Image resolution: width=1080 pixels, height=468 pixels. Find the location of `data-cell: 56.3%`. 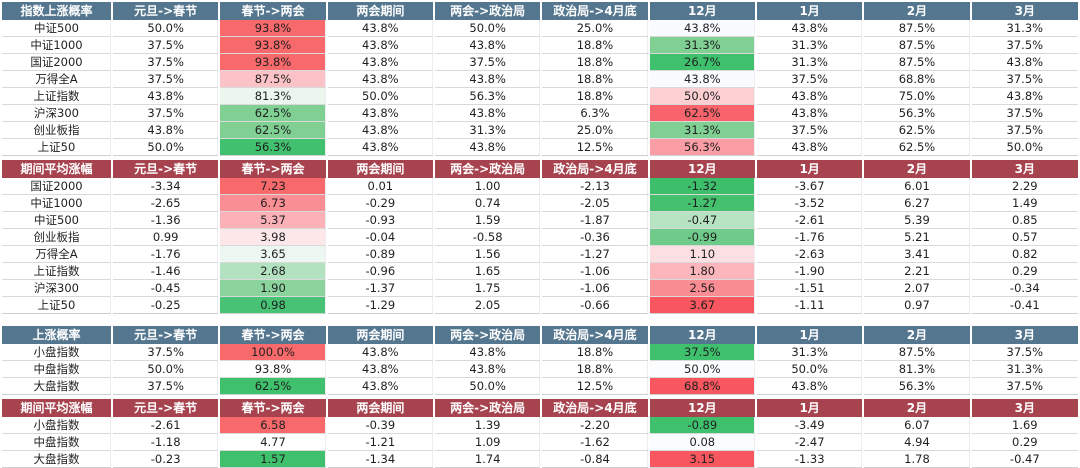

data-cell: 56.3% is located at coordinates (702, 147).